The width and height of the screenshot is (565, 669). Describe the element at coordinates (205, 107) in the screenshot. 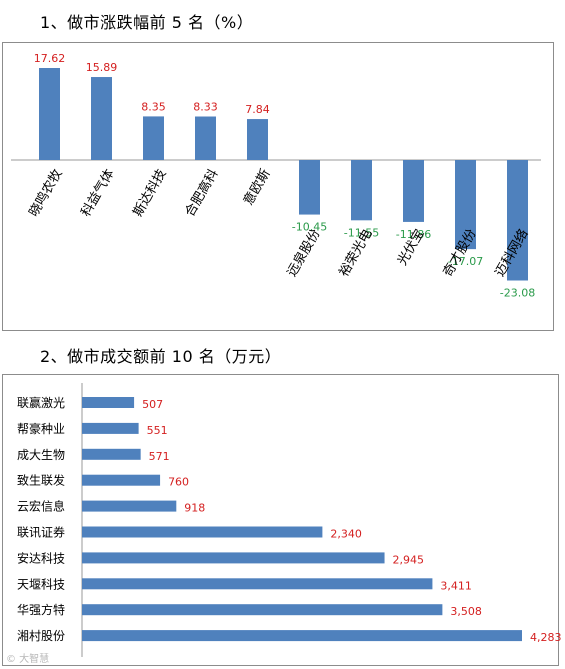

I see `data-label-4: 8.33` at that location.